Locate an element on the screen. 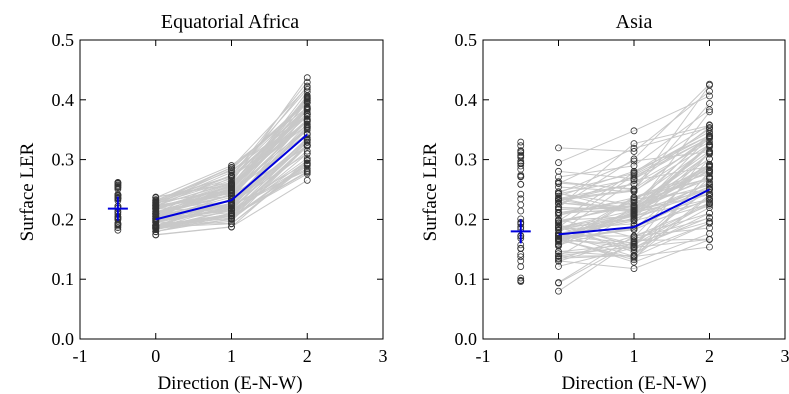 The image size is (789, 394). x-tick-label: 3 is located at coordinates (383, 356).